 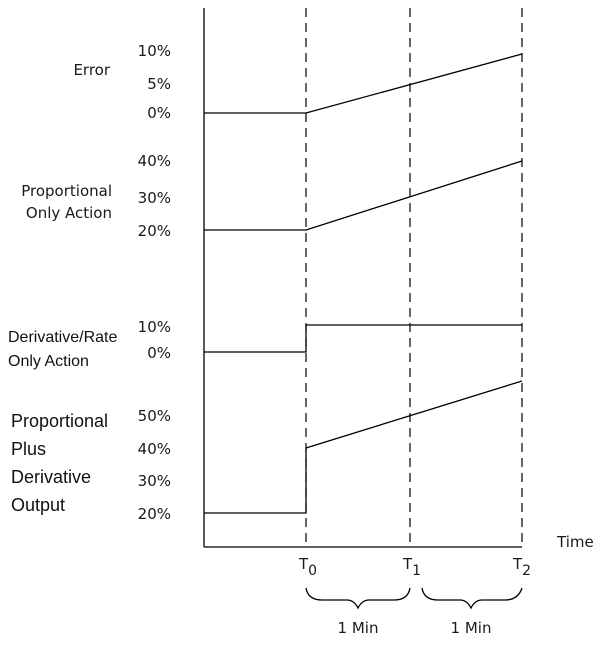 I want to click on derivative-label-line2: Only Action, so click(x=48, y=361).